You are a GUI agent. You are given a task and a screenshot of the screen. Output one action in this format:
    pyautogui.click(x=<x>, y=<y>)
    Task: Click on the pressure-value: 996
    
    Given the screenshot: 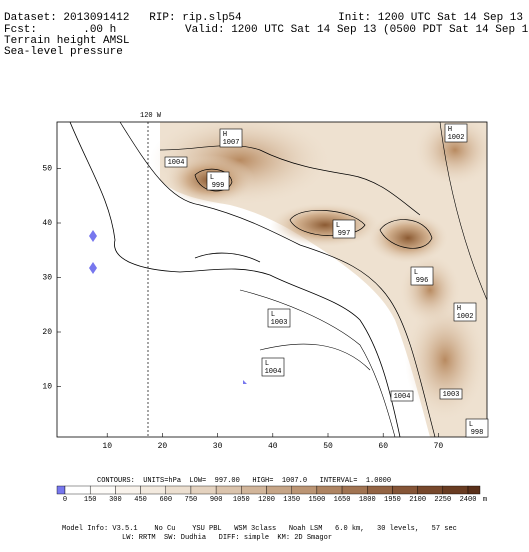 What is the action you would take?
    pyautogui.click(x=422, y=281)
    